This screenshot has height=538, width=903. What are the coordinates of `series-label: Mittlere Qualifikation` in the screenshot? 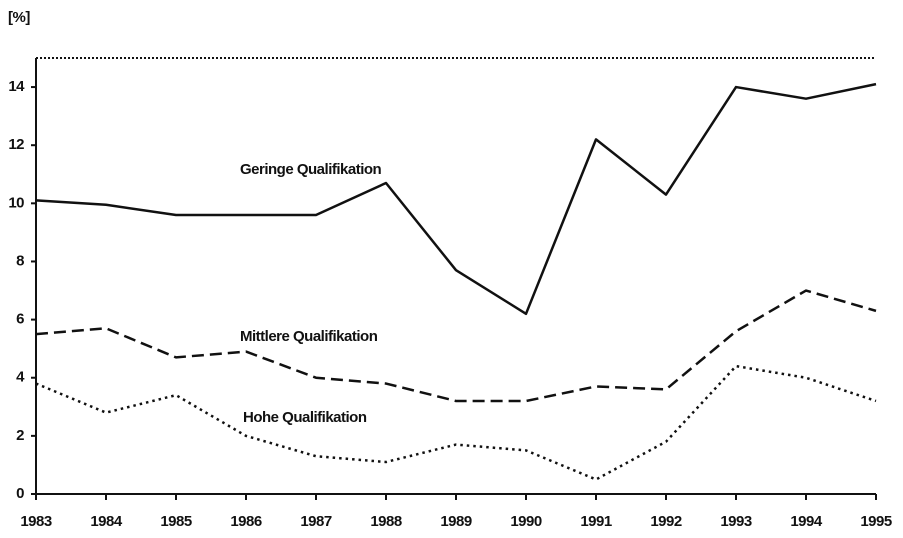 It's located at (309, 336).